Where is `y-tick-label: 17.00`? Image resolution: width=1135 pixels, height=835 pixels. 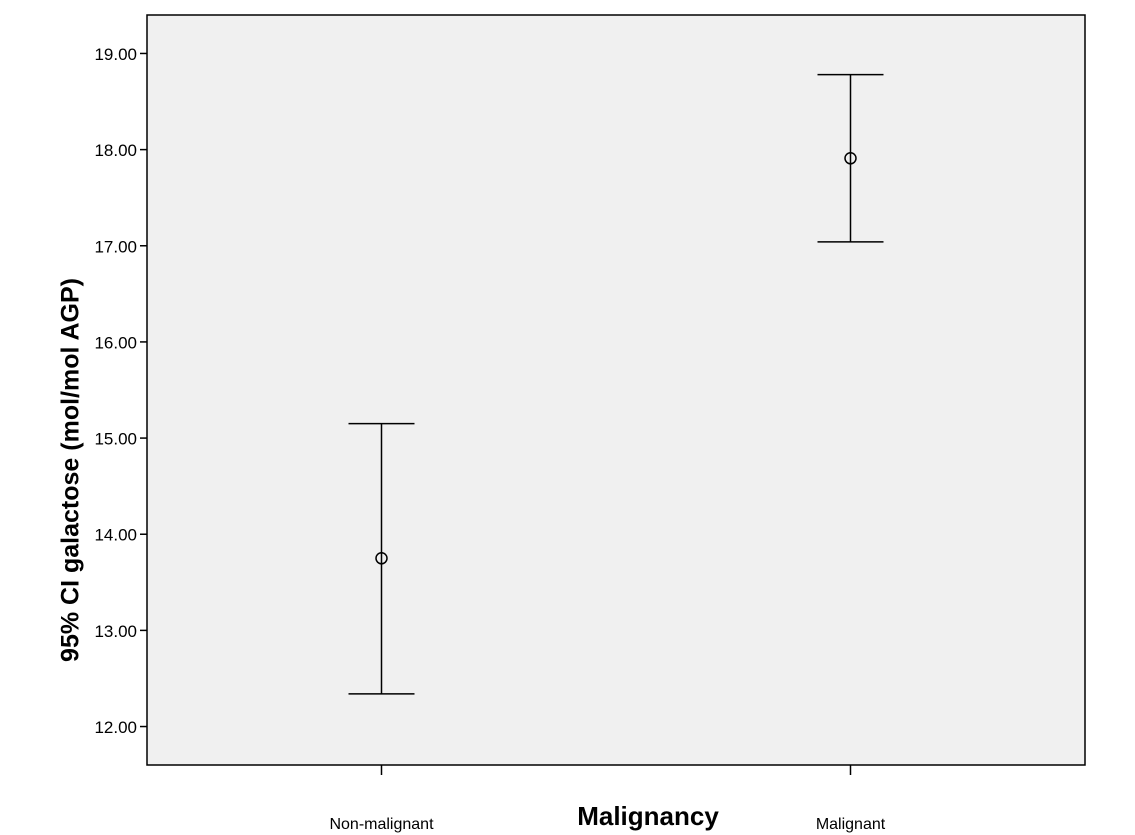
y-tick-label: 17.00 is located at coordinates (115, 246).